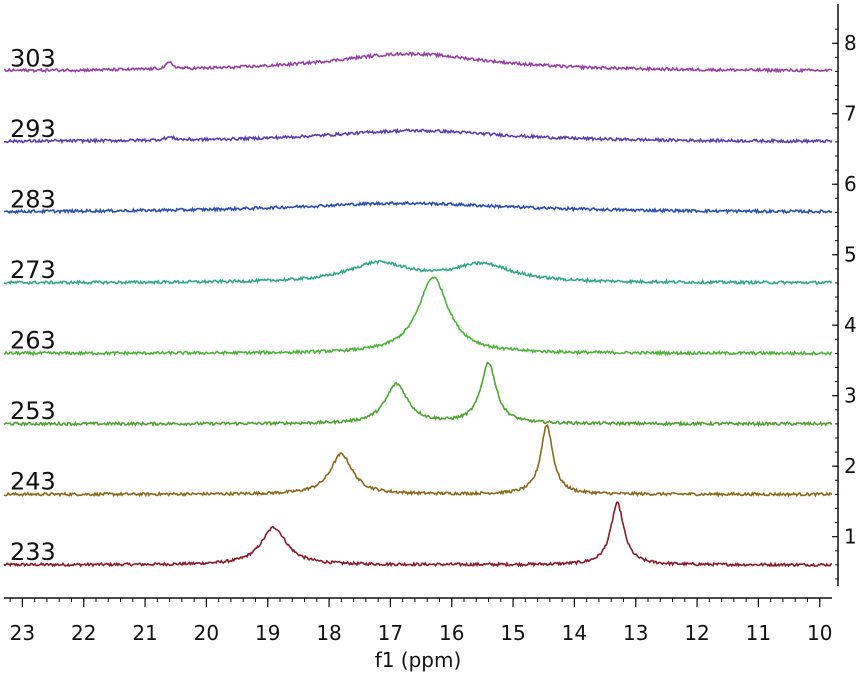  Describe the element at coordinates (819, 633) in the screenshot. I see `x-tick-label-10: 10` at that location.